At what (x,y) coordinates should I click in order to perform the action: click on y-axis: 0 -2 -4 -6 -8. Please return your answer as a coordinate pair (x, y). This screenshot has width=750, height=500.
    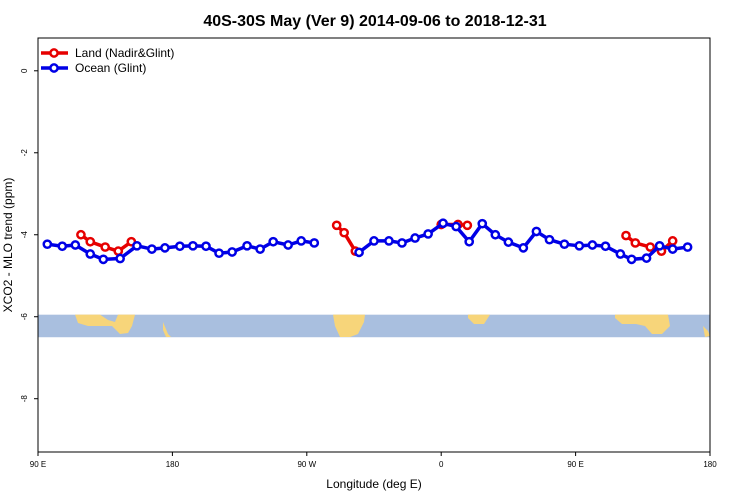
    Looking at the image, I should click on (29, 235).